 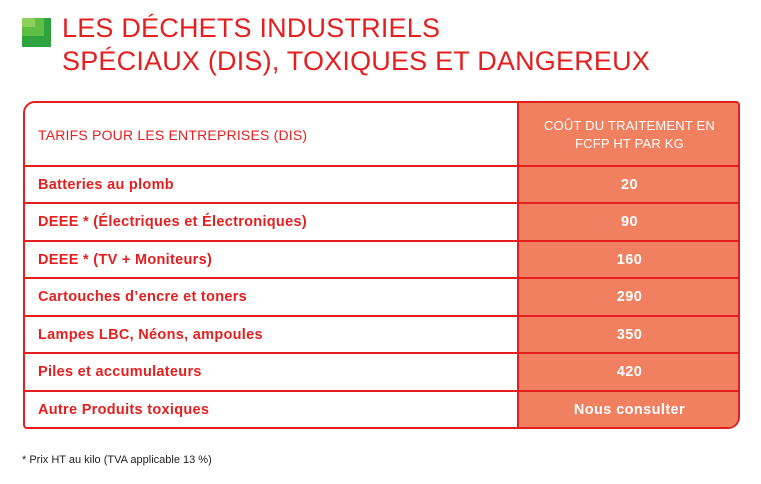 I want to click on table-row: Autre Produits toxiques Nous consulter, so click(x=381, y=409).